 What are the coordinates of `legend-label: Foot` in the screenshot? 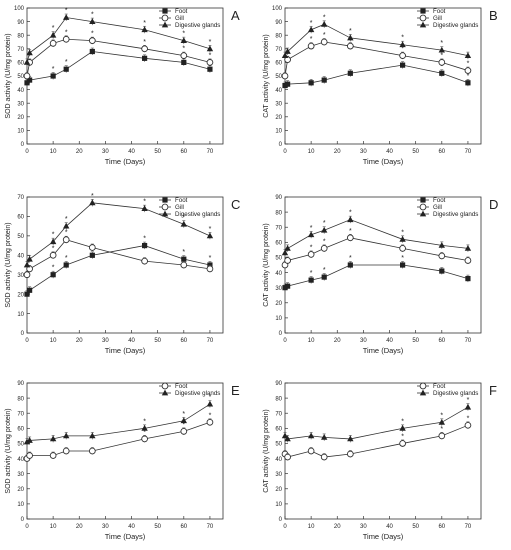 It's located at (181, 386).